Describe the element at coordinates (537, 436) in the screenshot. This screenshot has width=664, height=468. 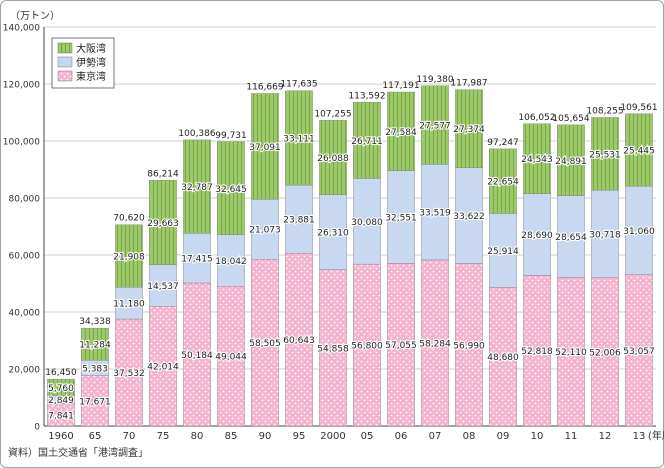
I see `x-tick-label: 10` at that location.